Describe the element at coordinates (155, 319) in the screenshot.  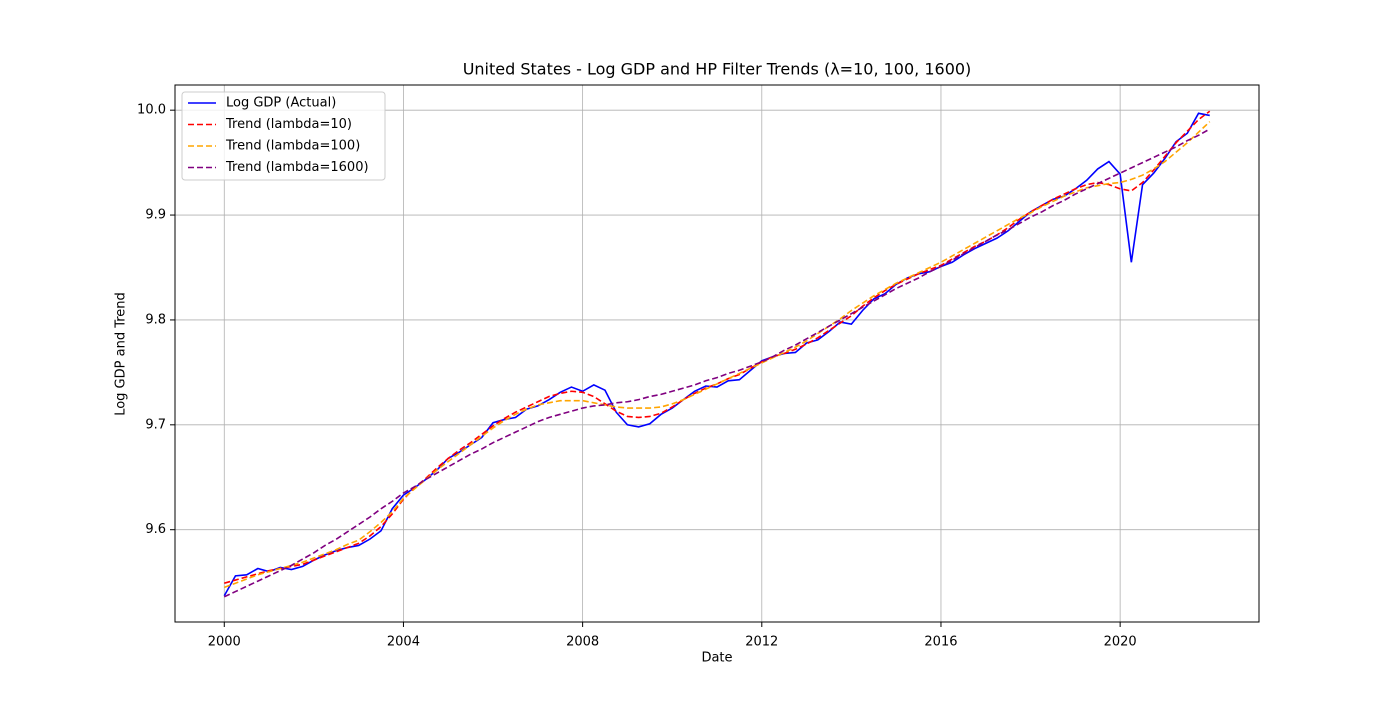
I see `y-tick-label: 9.8` at that location.